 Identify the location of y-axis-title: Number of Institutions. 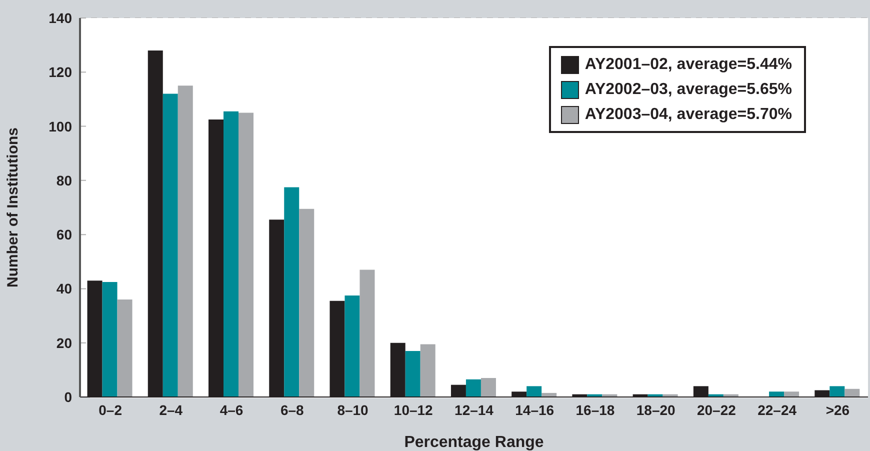
(13, 208).